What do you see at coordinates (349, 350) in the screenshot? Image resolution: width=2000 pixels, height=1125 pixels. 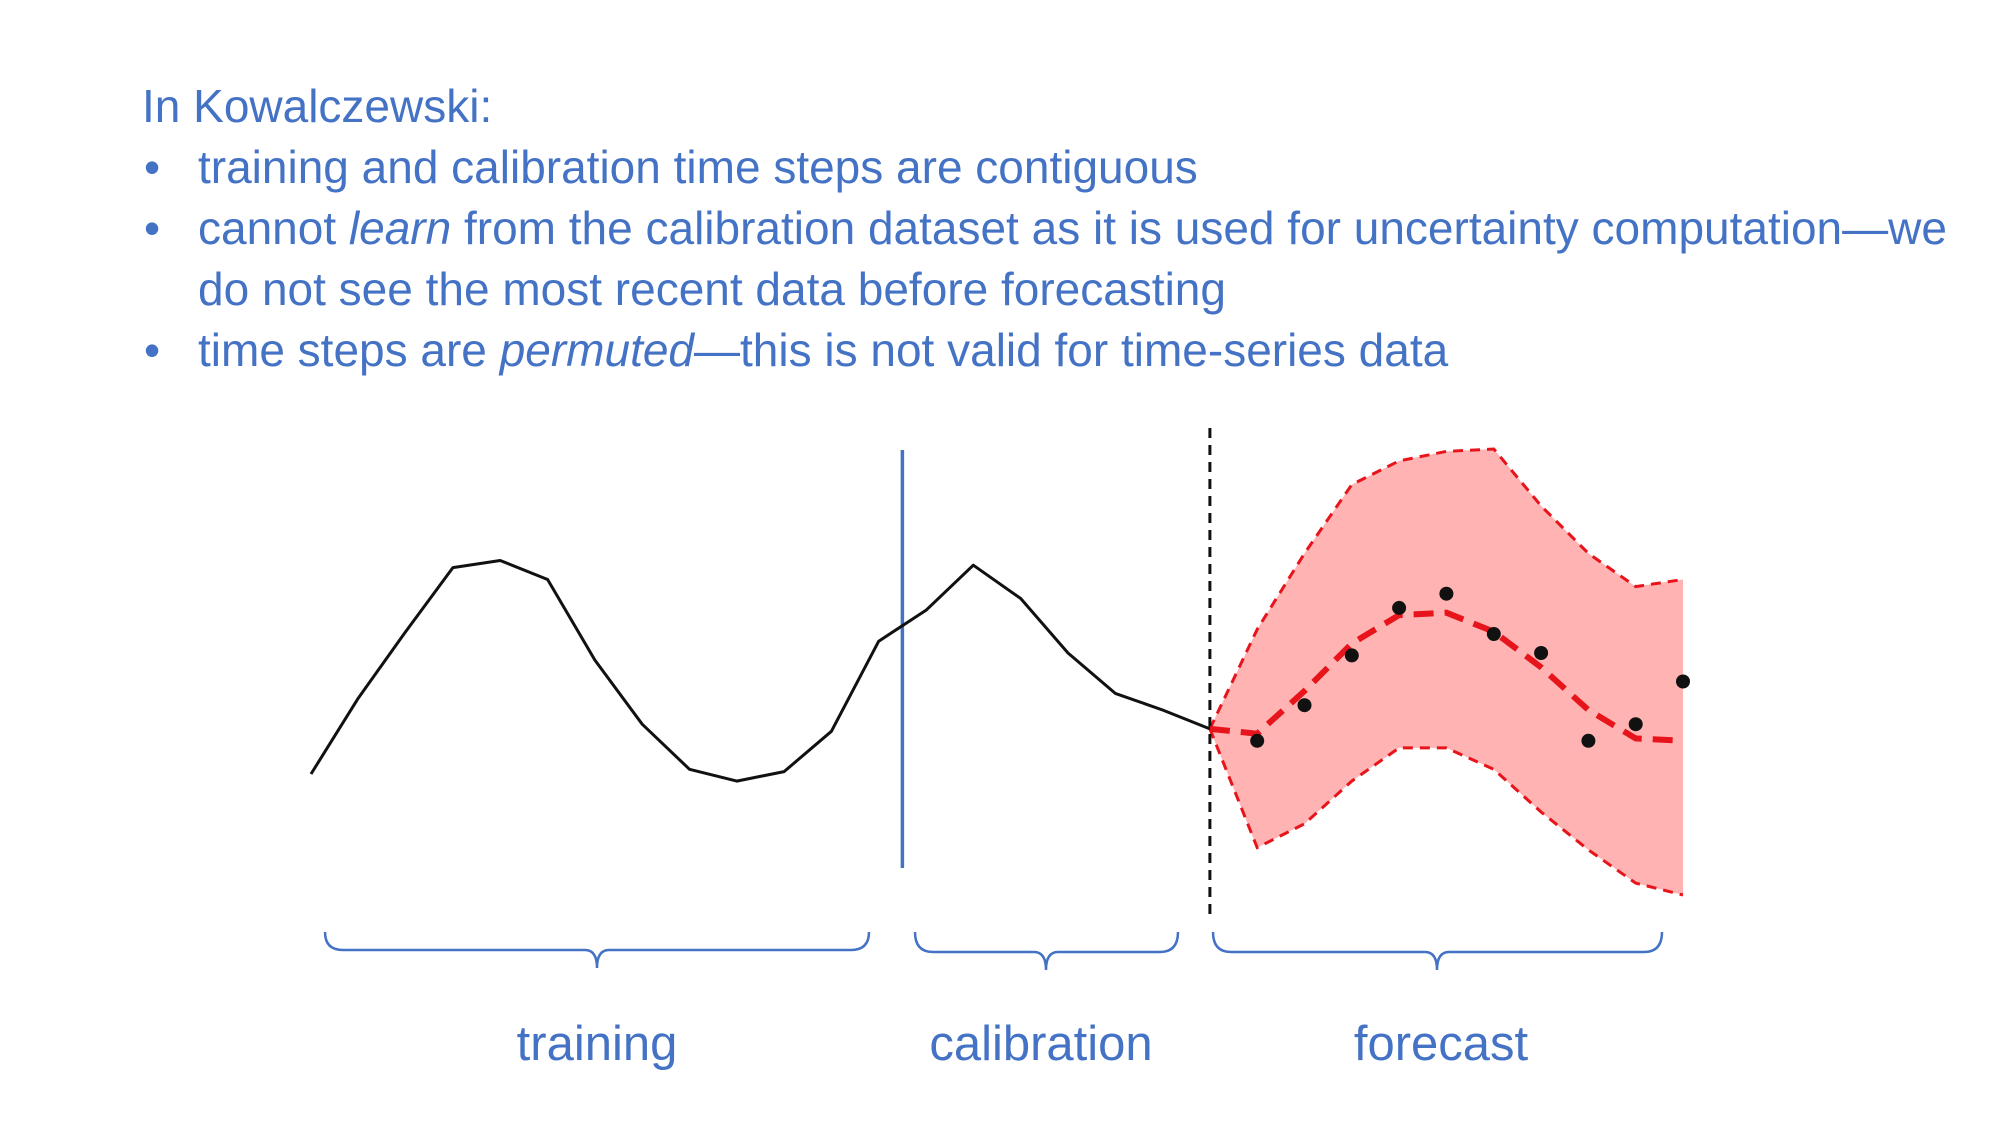 I see `bullet-text-part: time steps are` at bounding box center [349, 350].